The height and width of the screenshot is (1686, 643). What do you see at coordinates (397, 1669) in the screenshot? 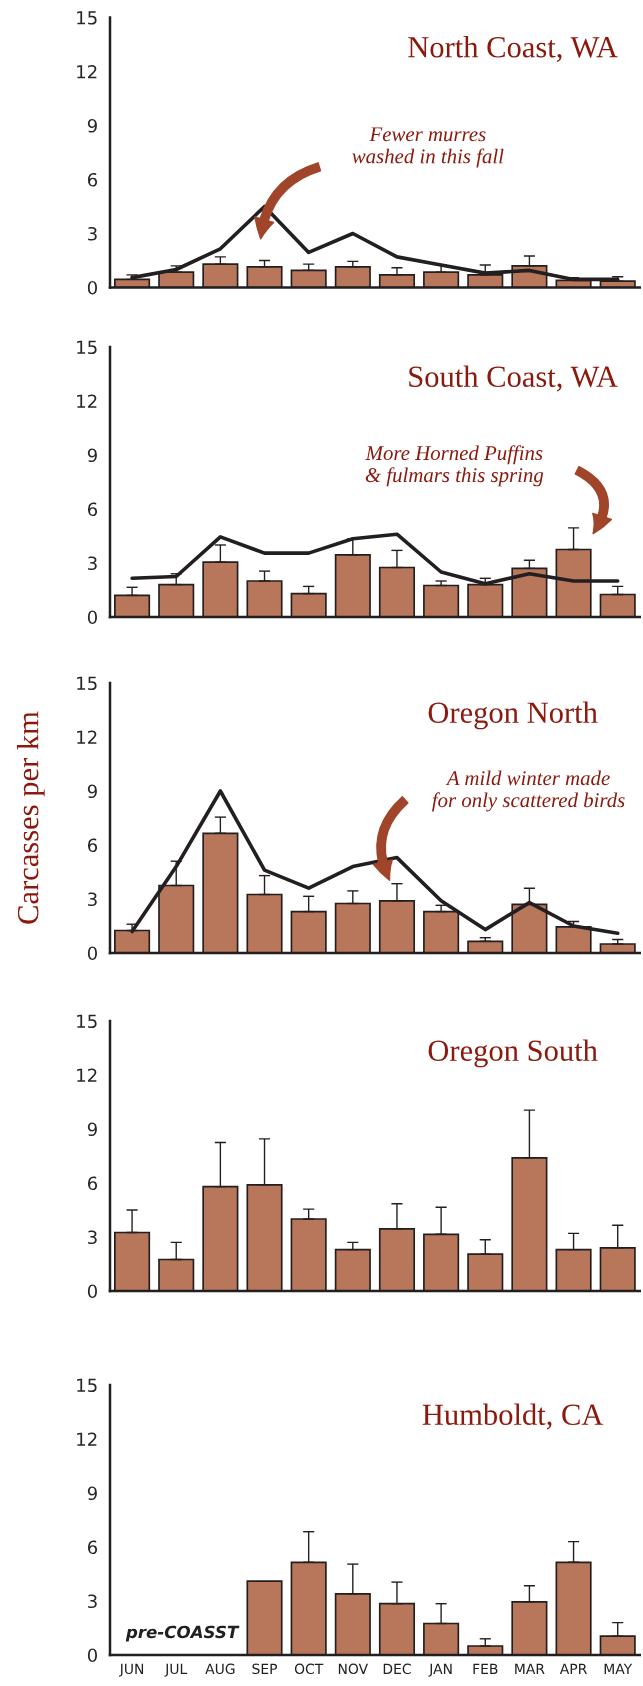
I see `x-tick-label: DEC` at bounding box center [397, 1669].